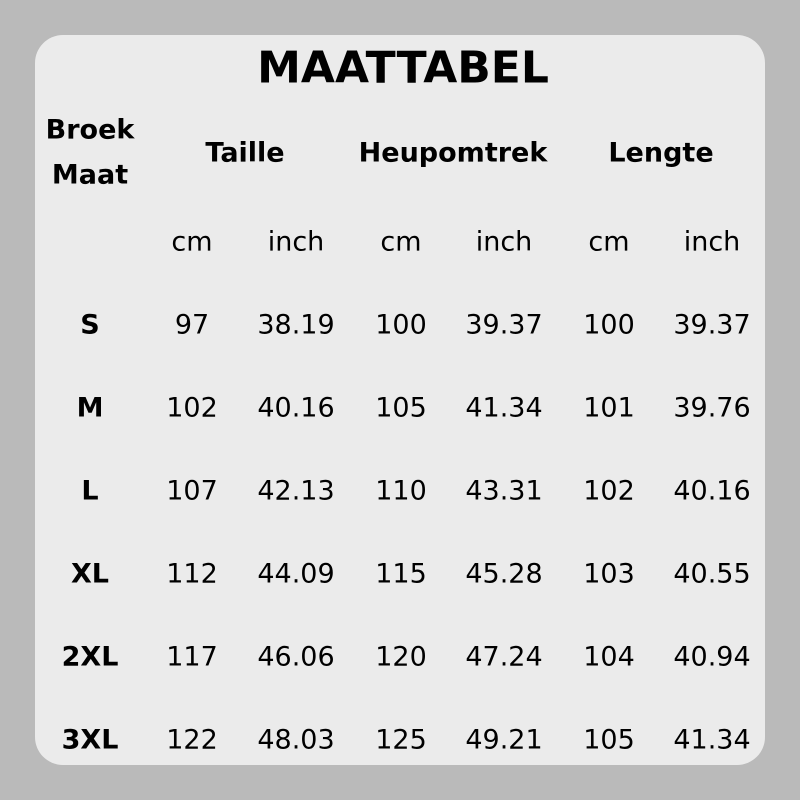  I want to click on table-cell: 48.03, so click(296, 740).